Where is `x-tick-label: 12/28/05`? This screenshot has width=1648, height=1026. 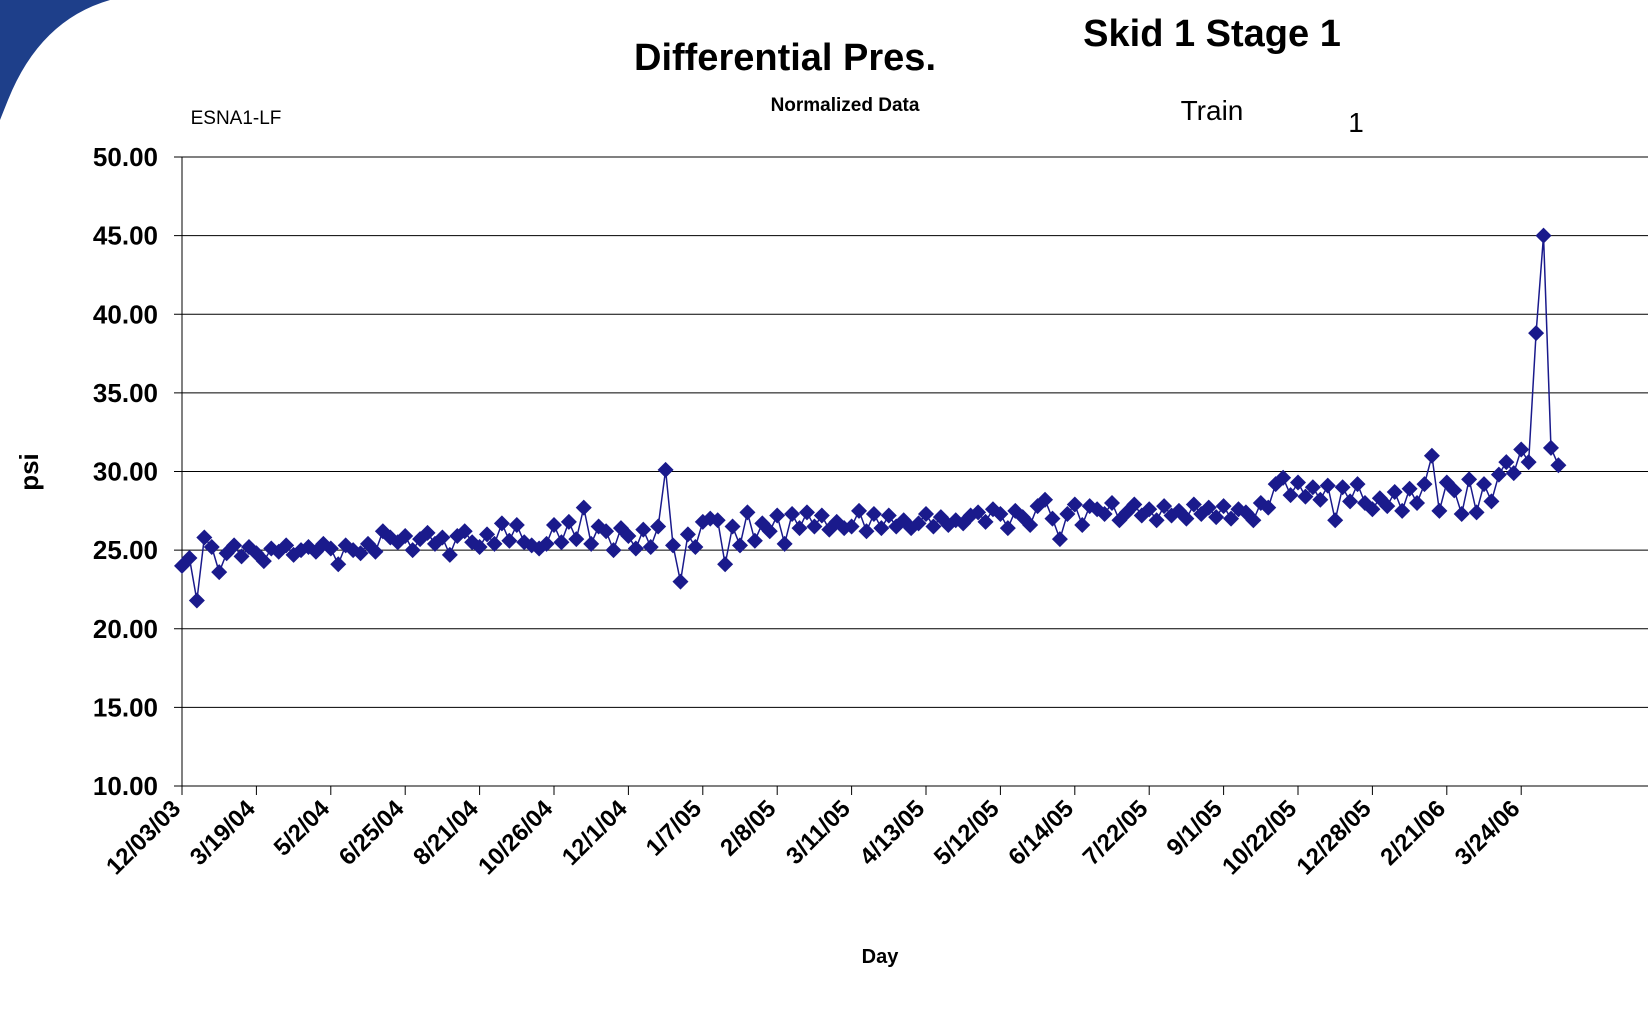
x-tick-label: 12/28/05 is located at coordinates (1333, 837).